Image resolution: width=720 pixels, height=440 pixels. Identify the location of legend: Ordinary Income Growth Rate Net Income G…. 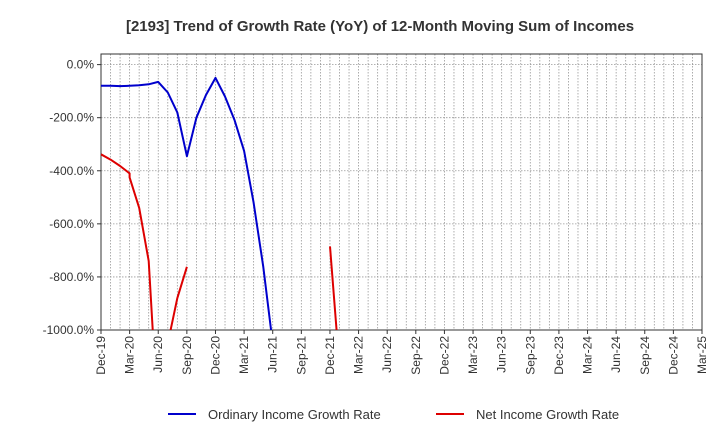
(393, 414).